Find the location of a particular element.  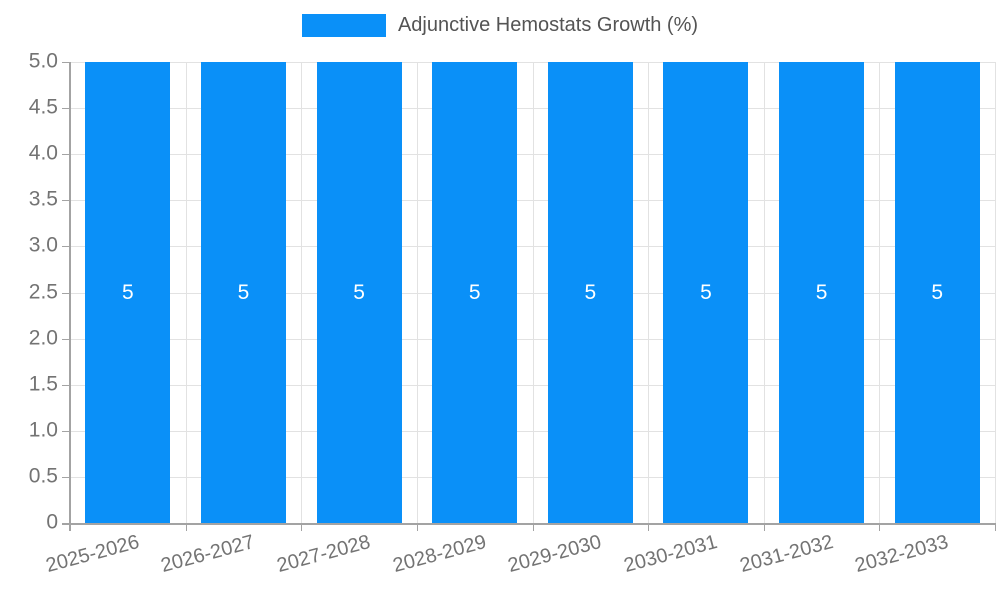

y-axis-tick-label: 2.5 is located at coordinates (43, 292).